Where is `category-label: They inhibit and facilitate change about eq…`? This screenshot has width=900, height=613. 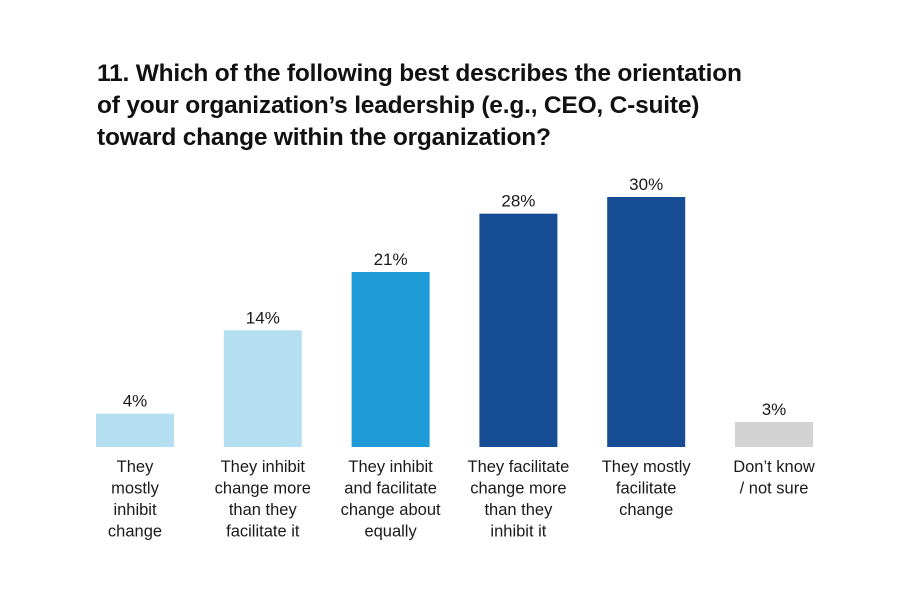
category-label: They inhibit and facilitate change about eq… is located at coordinates (391, 499).